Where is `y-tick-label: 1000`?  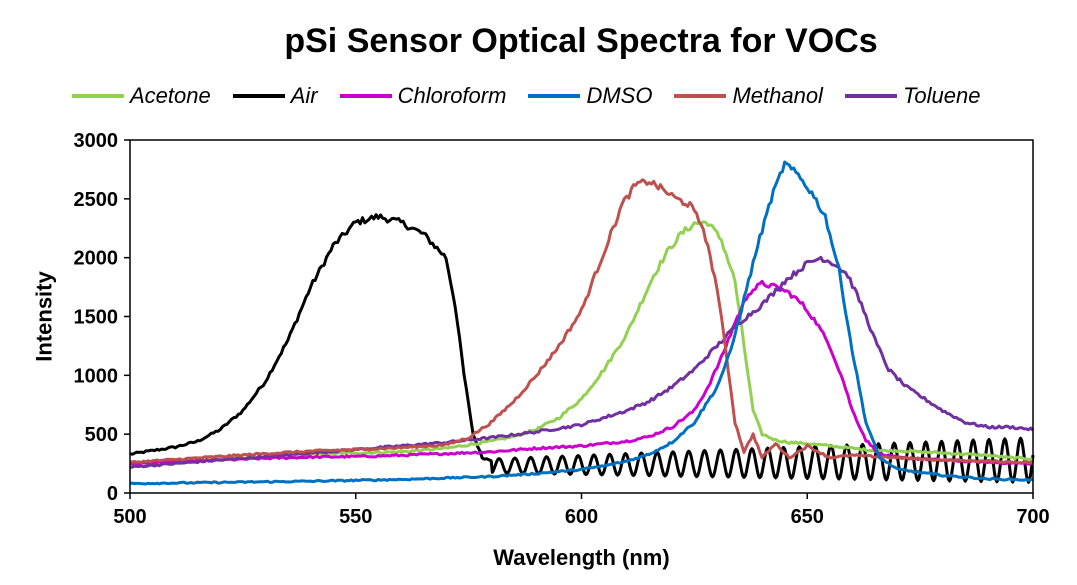
y-tick-label: 1000 is located at coordinates (96, 376).